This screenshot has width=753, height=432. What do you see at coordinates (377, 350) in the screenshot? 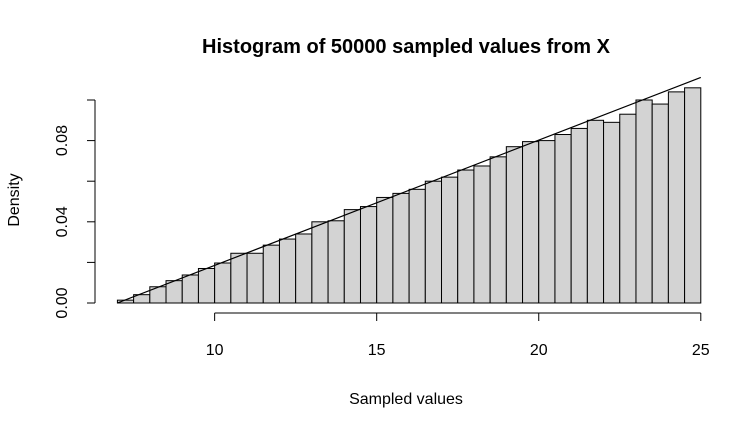
I see `x-tick-label: 15` at bounding box center [377, 350].